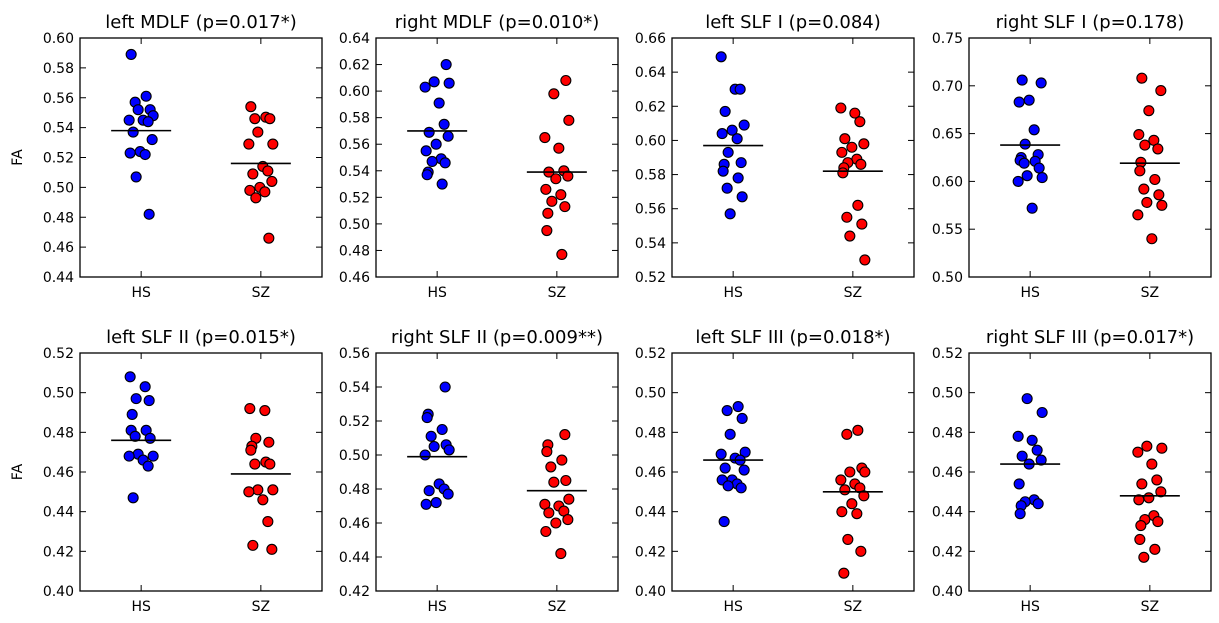 This screenshot has width=1219, height=623. I want to click on y-tick-label: 0.42, so click(58, 552).